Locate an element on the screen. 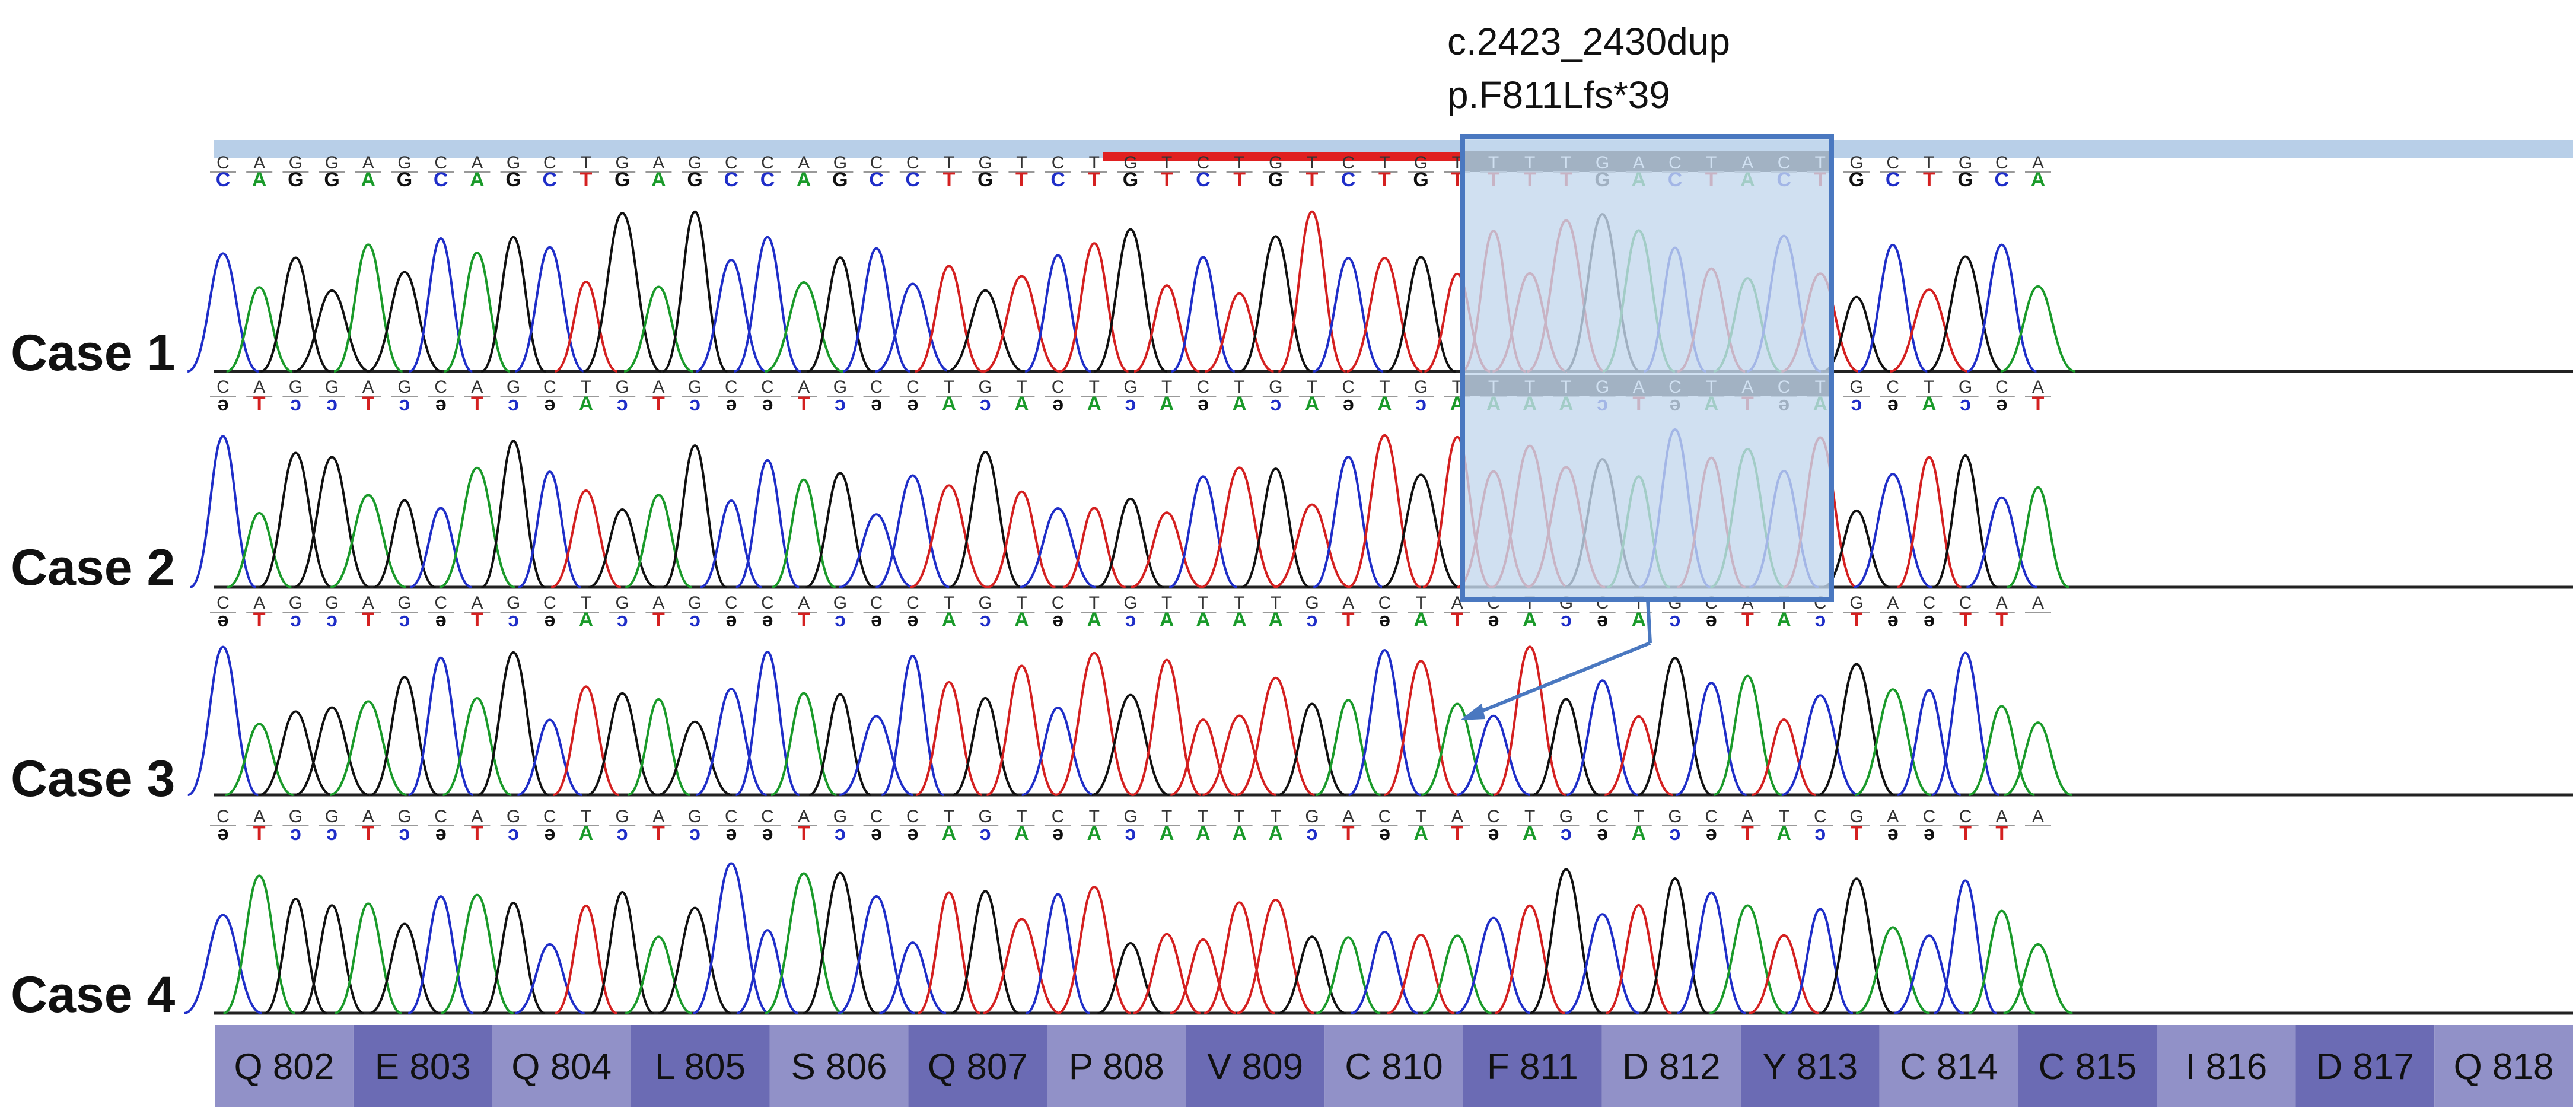 This screenshot has width=2576, height=1117. arrow-stem is located at coordinates (1649, 621).